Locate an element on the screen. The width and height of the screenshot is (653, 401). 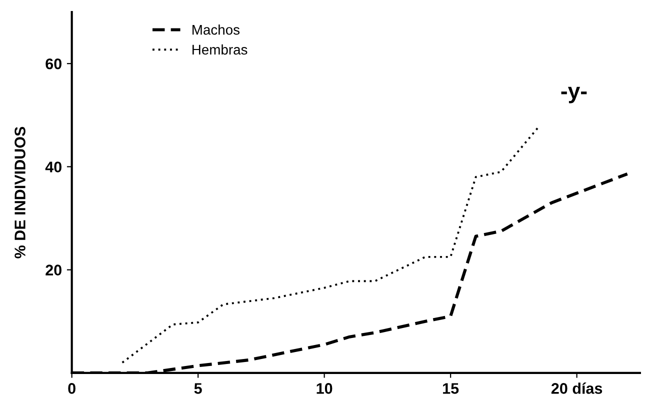
x-tick-label: 20 días is located at coordinates (576, 388).